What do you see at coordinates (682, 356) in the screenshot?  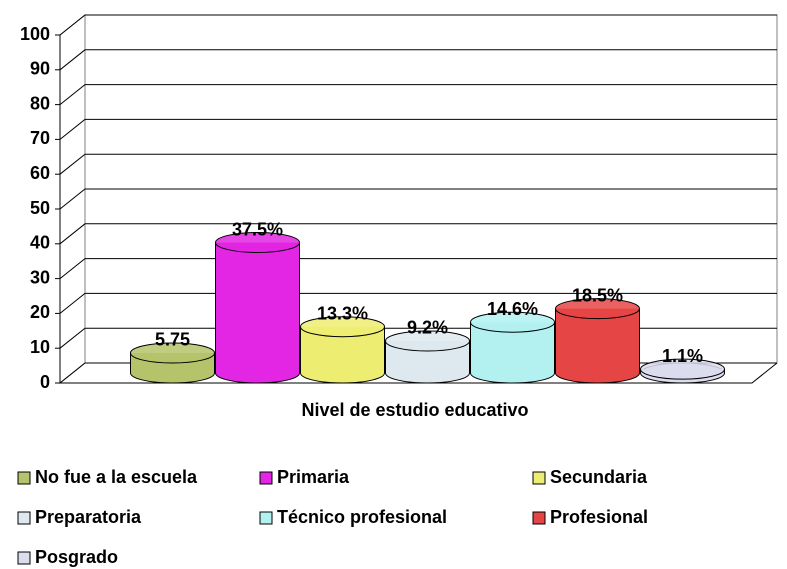 I see `data-label: 1.1%` at bounding box center [682, 356].